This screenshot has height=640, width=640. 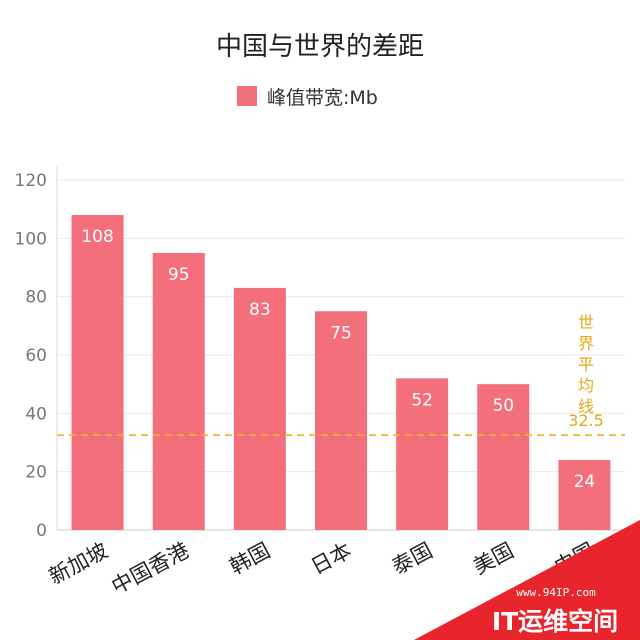 I want to click on world-average-label: 世界平均线, so click(x=586, y=364).